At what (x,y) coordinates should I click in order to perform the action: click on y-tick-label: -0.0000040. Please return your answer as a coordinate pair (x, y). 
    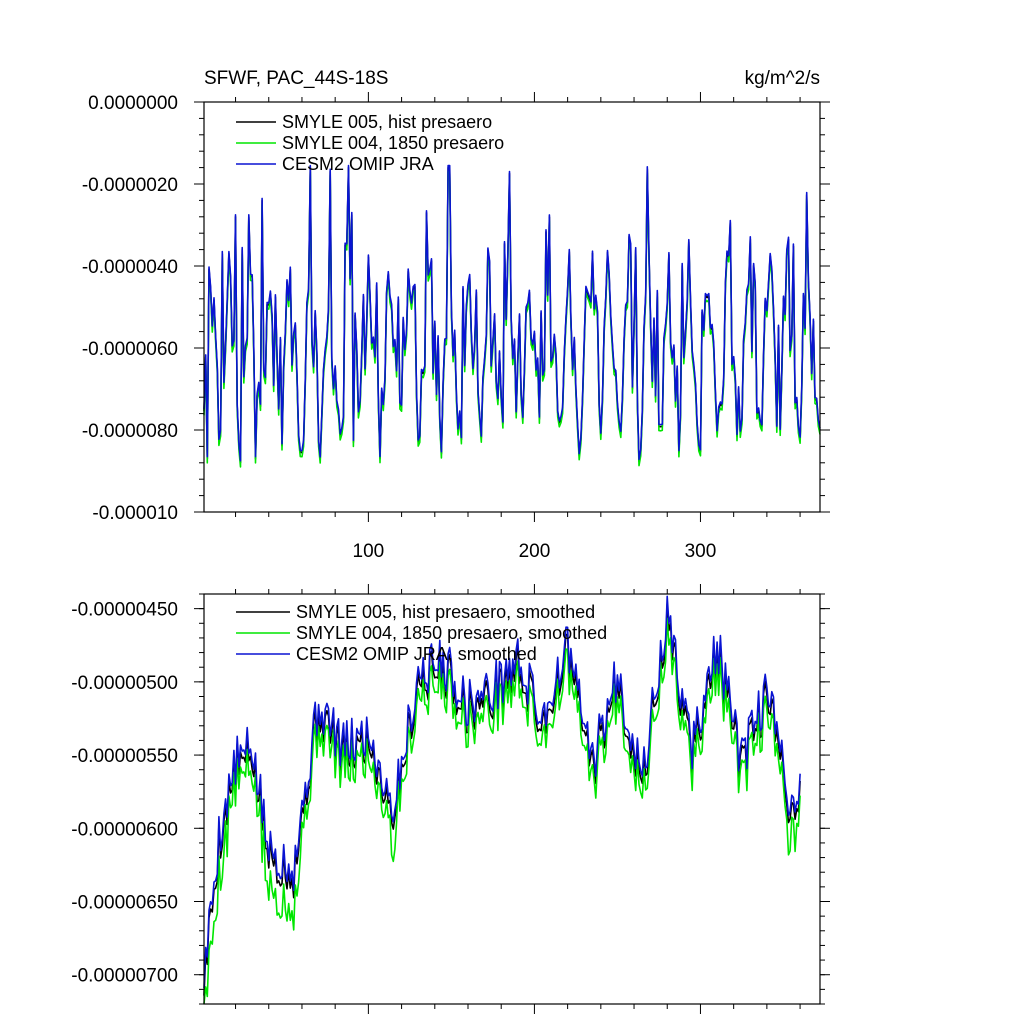
    Looking at the image, I should click on (130, 267).